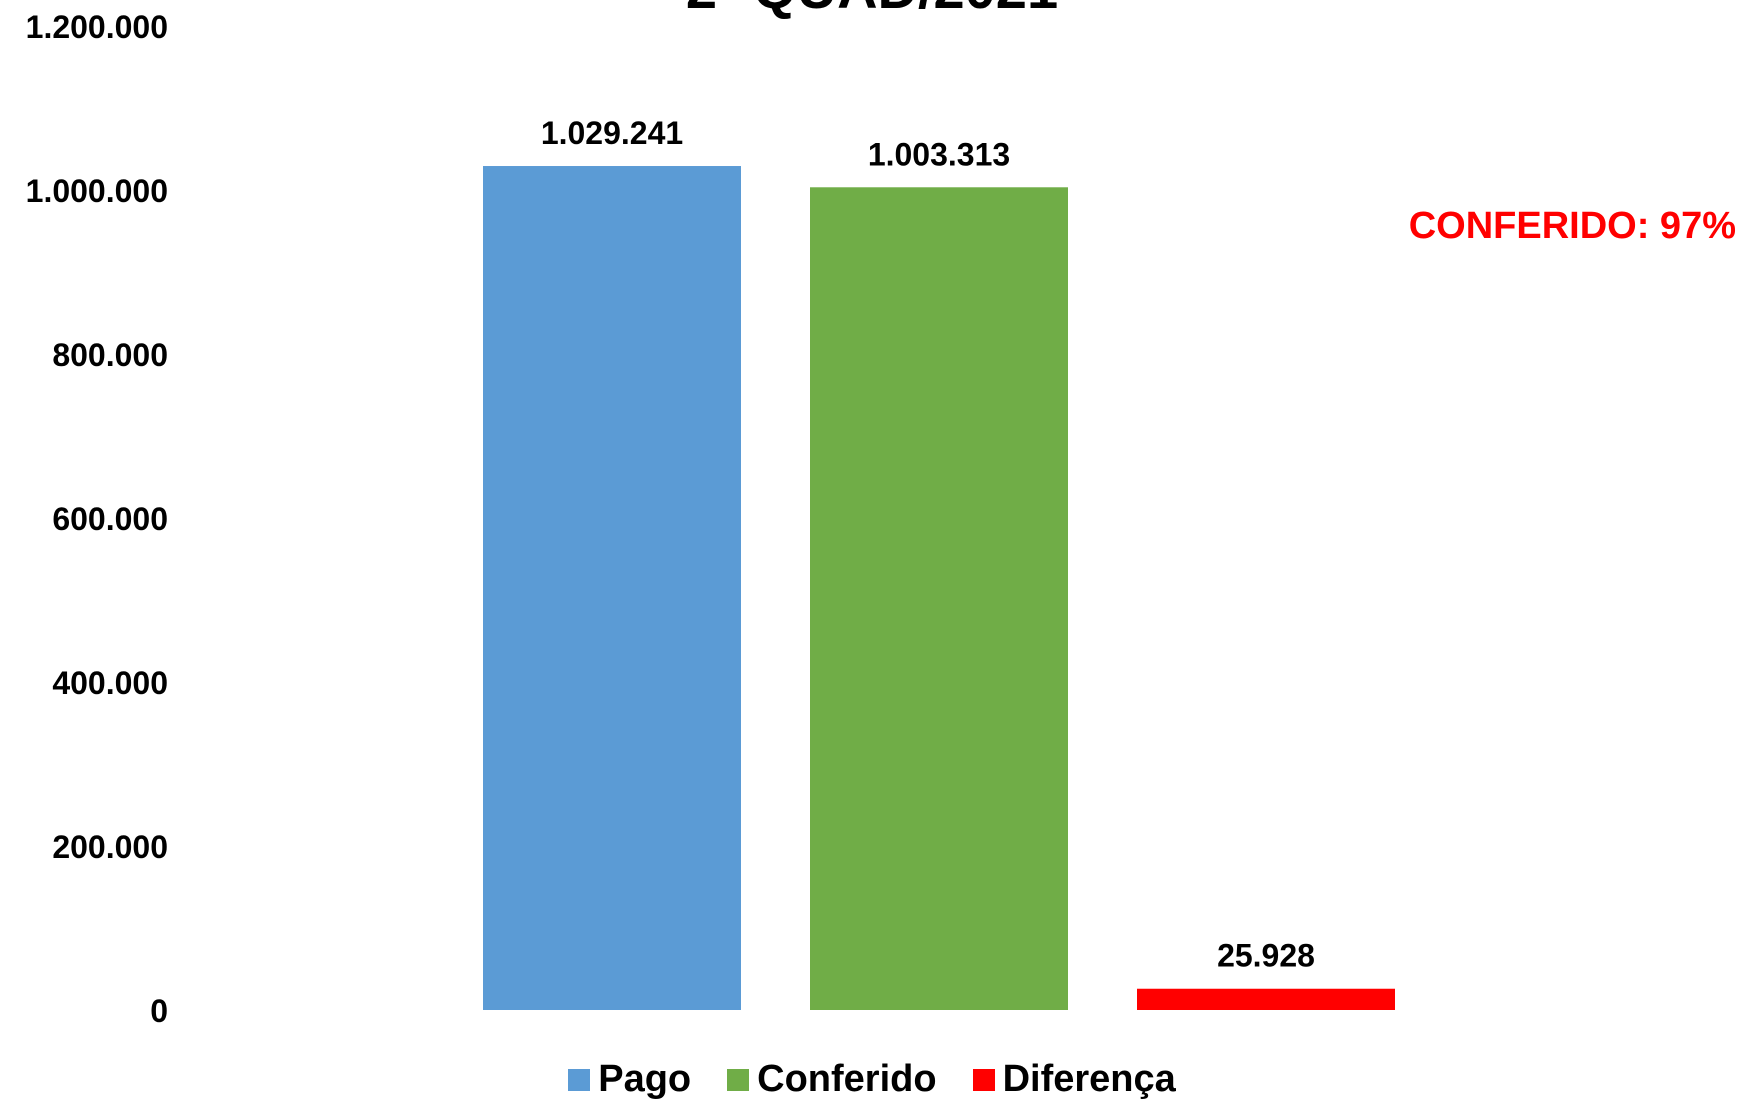  I want to click on data-label: 1.003.313, so click(939, 154).